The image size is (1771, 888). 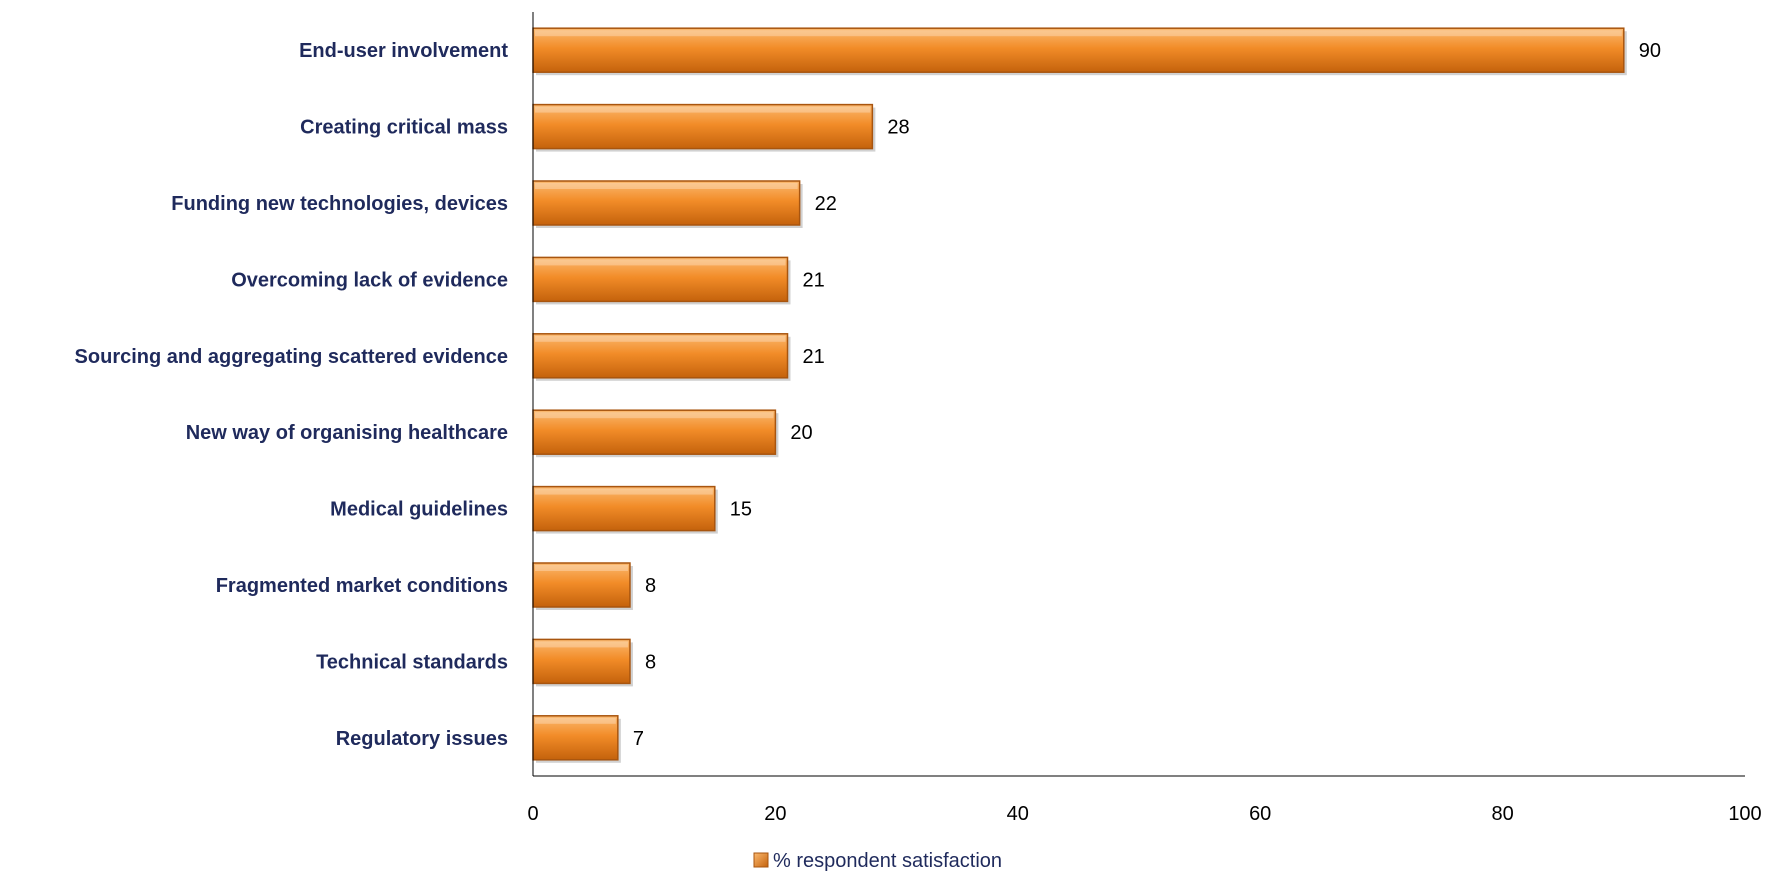 What do you see at coordinates (741, 510) in the screenshot?
I see `data-label: 15` at bounding box center [741, 510].